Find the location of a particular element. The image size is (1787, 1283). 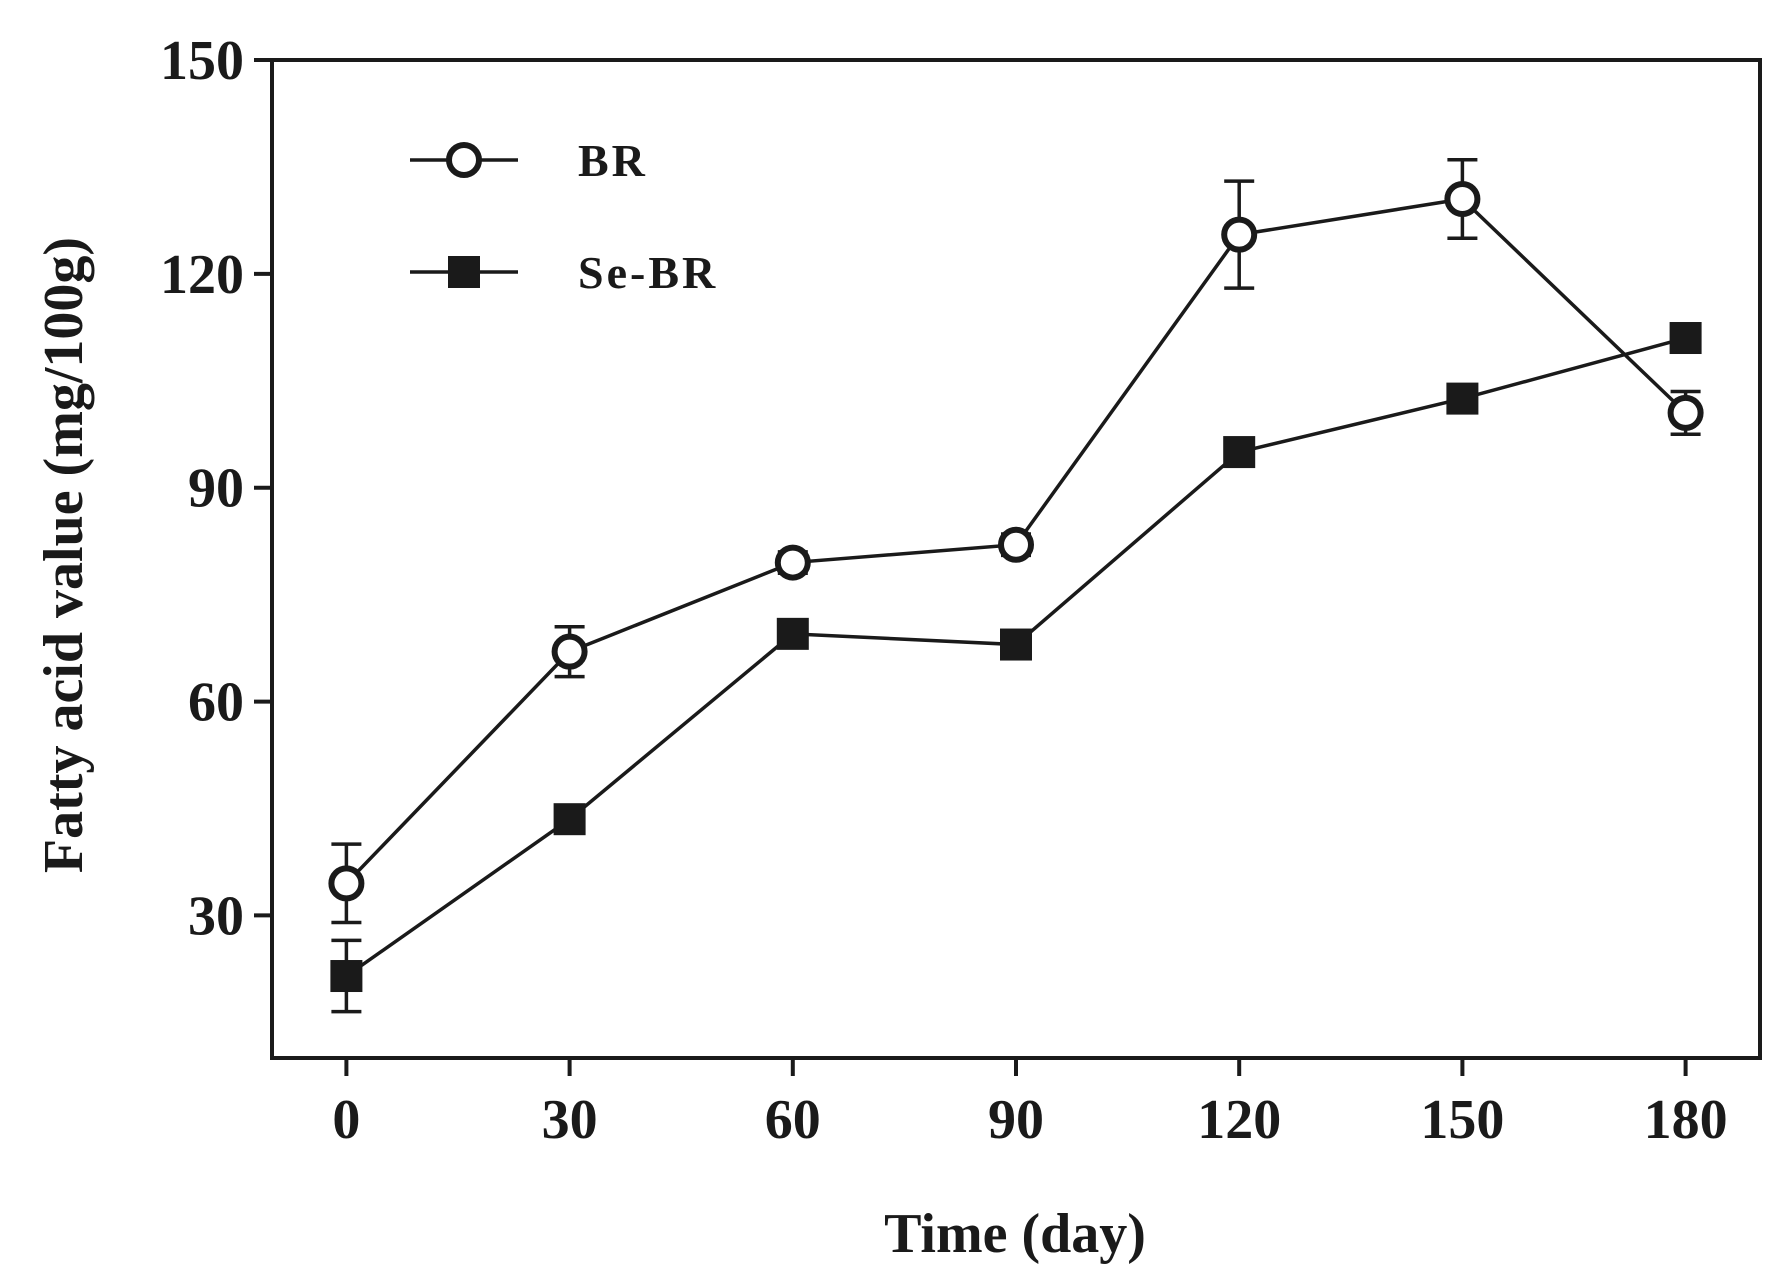

x-tick-label-0: 0 is located at coordinates (346, 1120).